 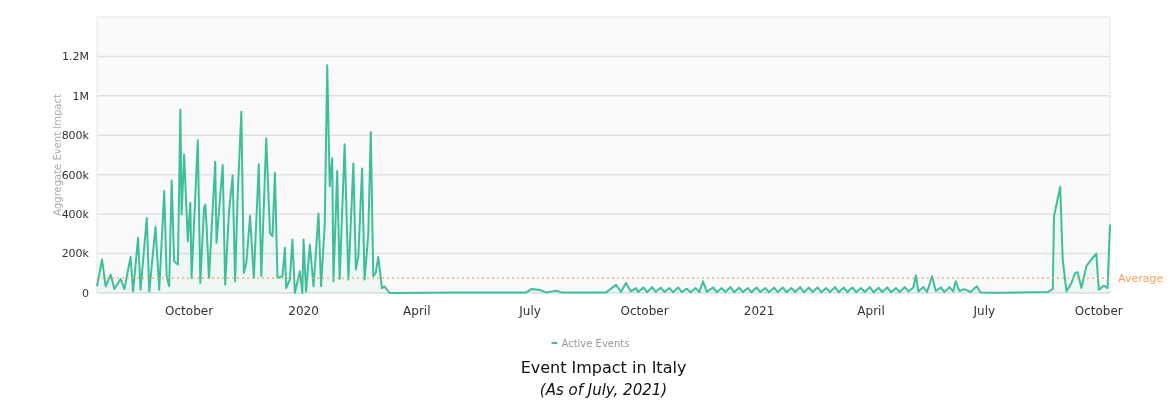 I want to click on y-tick-label: 400k, so click(x=75, y=214).